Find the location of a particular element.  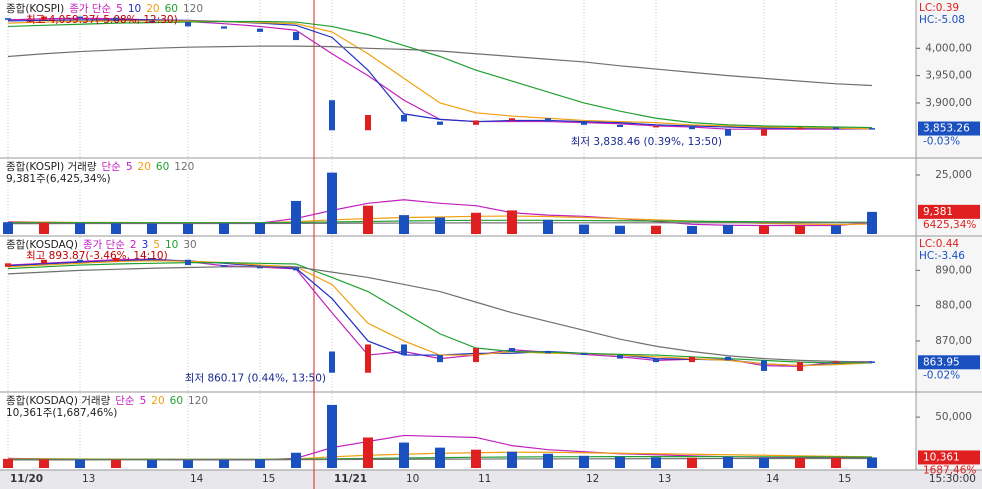

high-note: 최고 893.87(-3.46%, 14:10) is located at coordinates (97, 256).